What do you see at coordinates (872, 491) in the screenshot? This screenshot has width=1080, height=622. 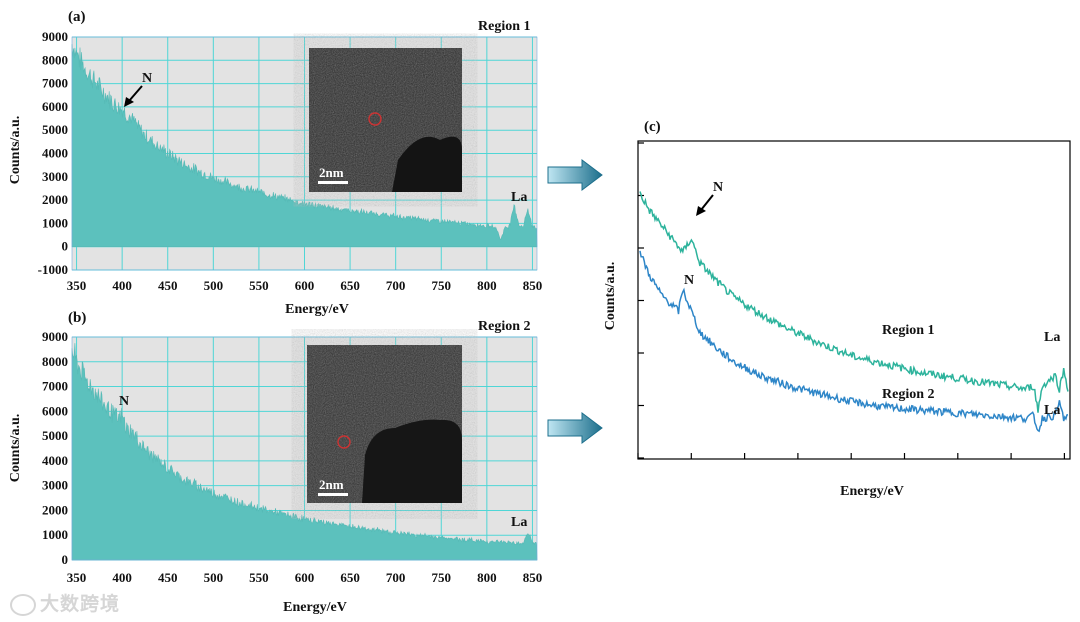 I see `panel-c-x-axis-label: Energy/eV` at bounding box center [872, 491].